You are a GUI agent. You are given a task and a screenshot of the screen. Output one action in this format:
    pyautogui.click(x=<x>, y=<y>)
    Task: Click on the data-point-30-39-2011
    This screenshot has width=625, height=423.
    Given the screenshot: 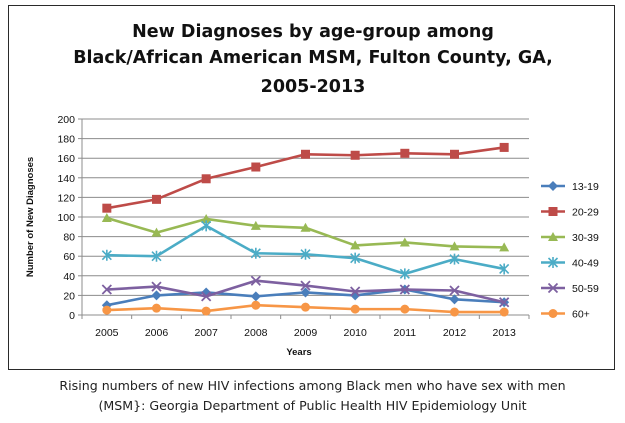 What is the action you would take?
    pyautogui.click(x=404, y=242)
    